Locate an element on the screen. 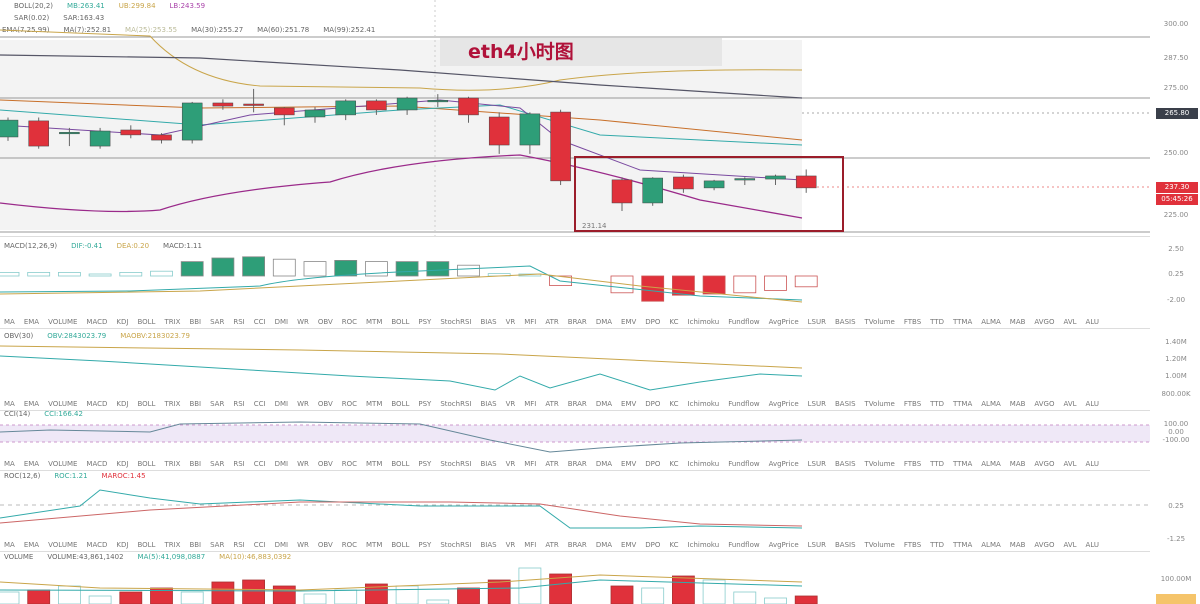 This screenshot has height=604, width=1200. indicator-tab: RSI is located at coordinates (239, 545).